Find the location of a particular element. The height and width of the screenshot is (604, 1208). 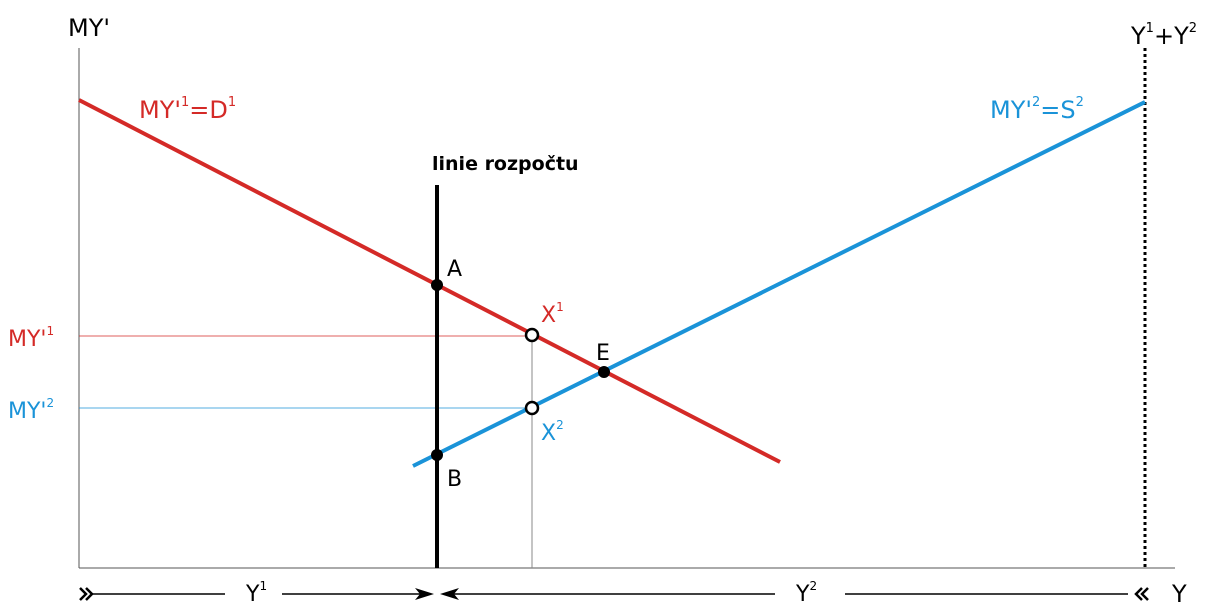

y2-right-chevron is located at coordinates (1141, 594).